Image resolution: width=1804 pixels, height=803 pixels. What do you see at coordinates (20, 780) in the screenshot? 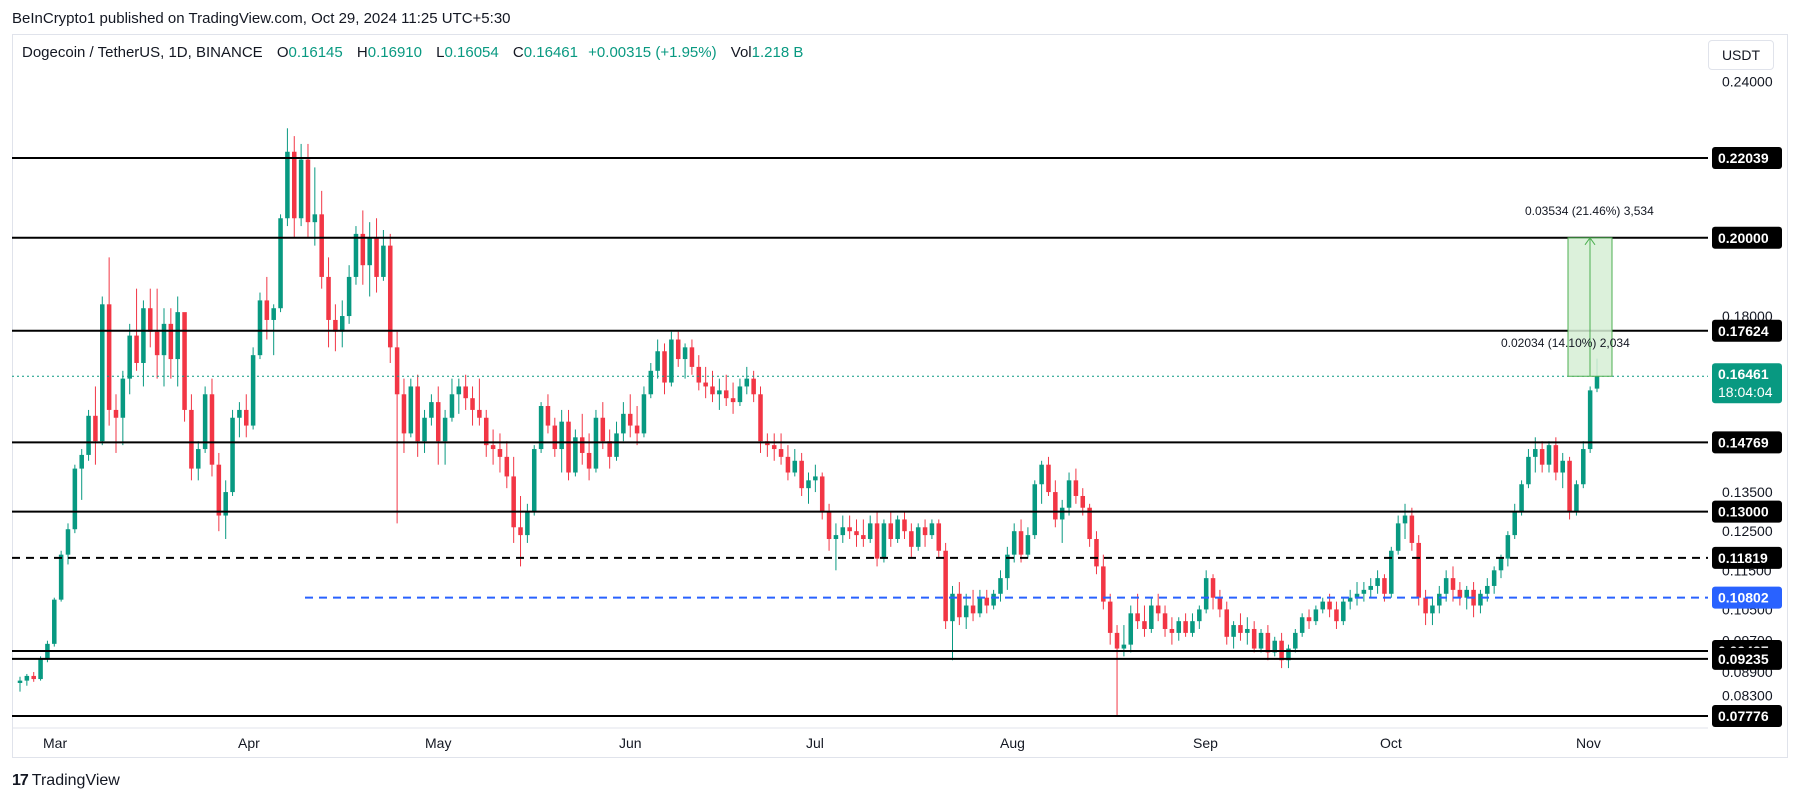
I see `tradingview-logo-icon: 17` at bounding box center [20, 780].